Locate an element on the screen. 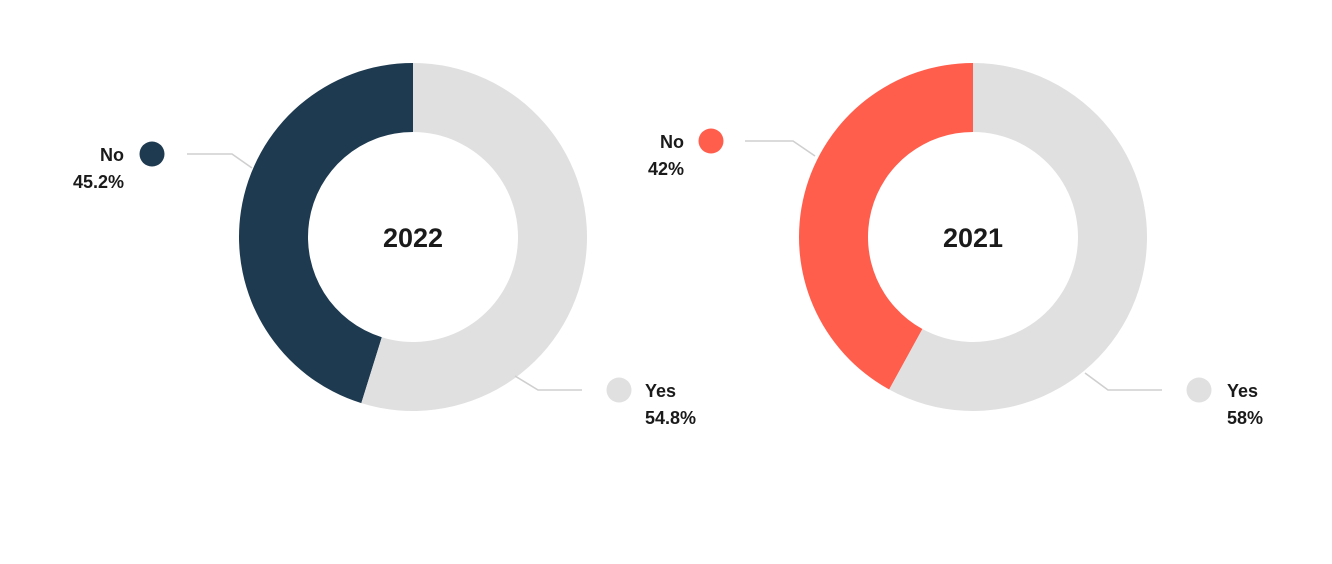  legend-no: No 45.2% is located at coordinates (163, 166).